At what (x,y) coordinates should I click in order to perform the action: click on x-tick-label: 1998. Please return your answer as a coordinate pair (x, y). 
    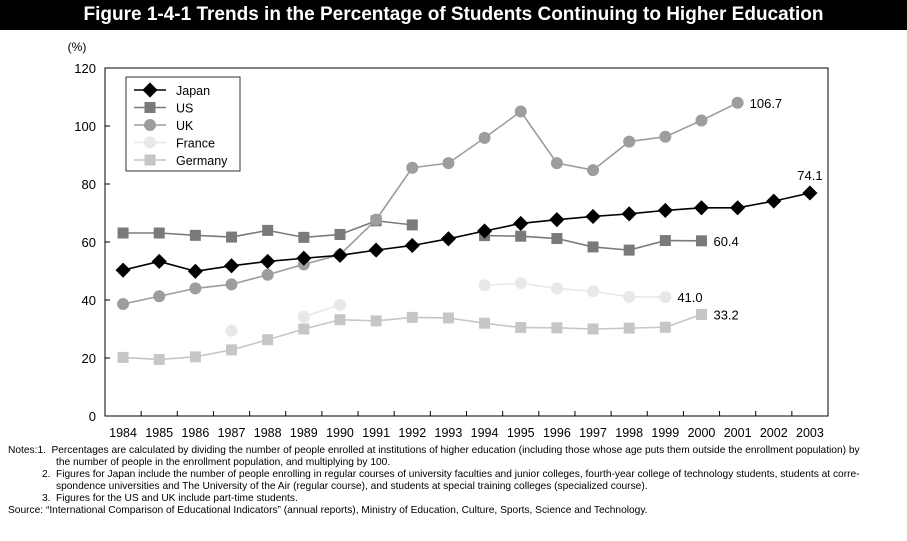
    Looking at the image, I should click on (629, 433).